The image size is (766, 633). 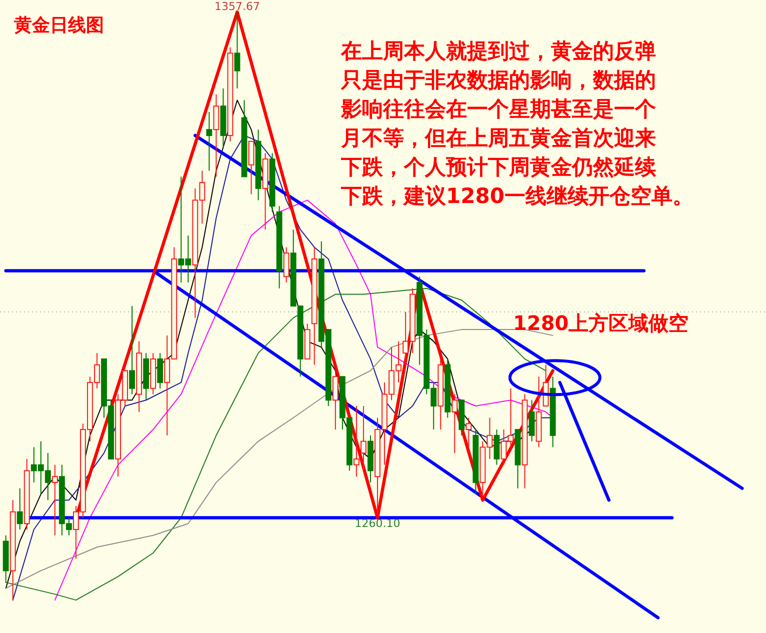 What do you see at coordinates (237, 6) in the screenshot?
I see `annotation: 1357.67` at bounding box center [237, 6].